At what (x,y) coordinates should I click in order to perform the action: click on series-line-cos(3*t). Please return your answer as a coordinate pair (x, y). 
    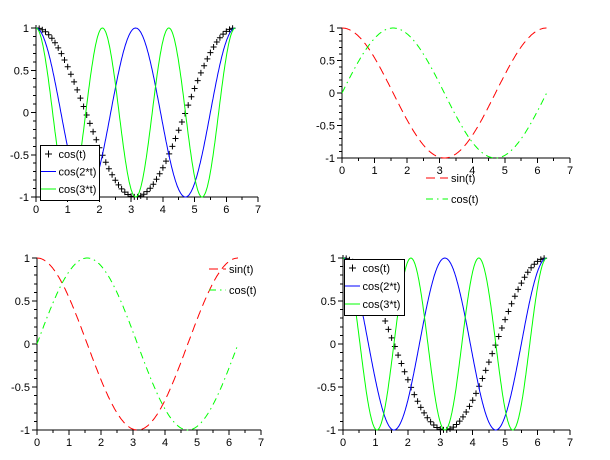
    Looking at the image, I should click on (444, 344).